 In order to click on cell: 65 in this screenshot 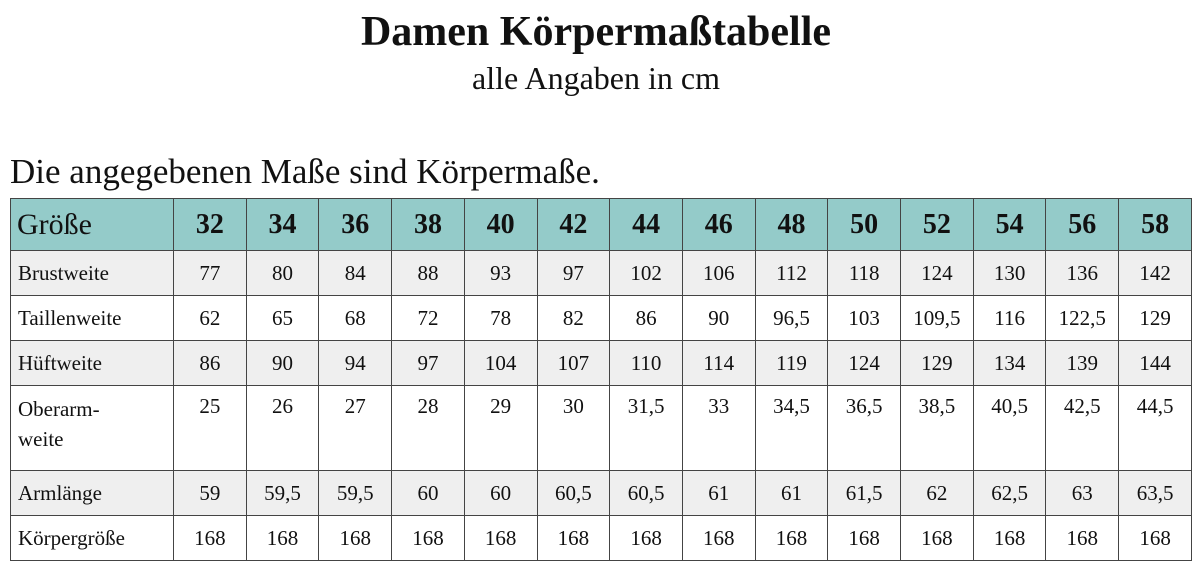, I will do `click(282, 318)`.